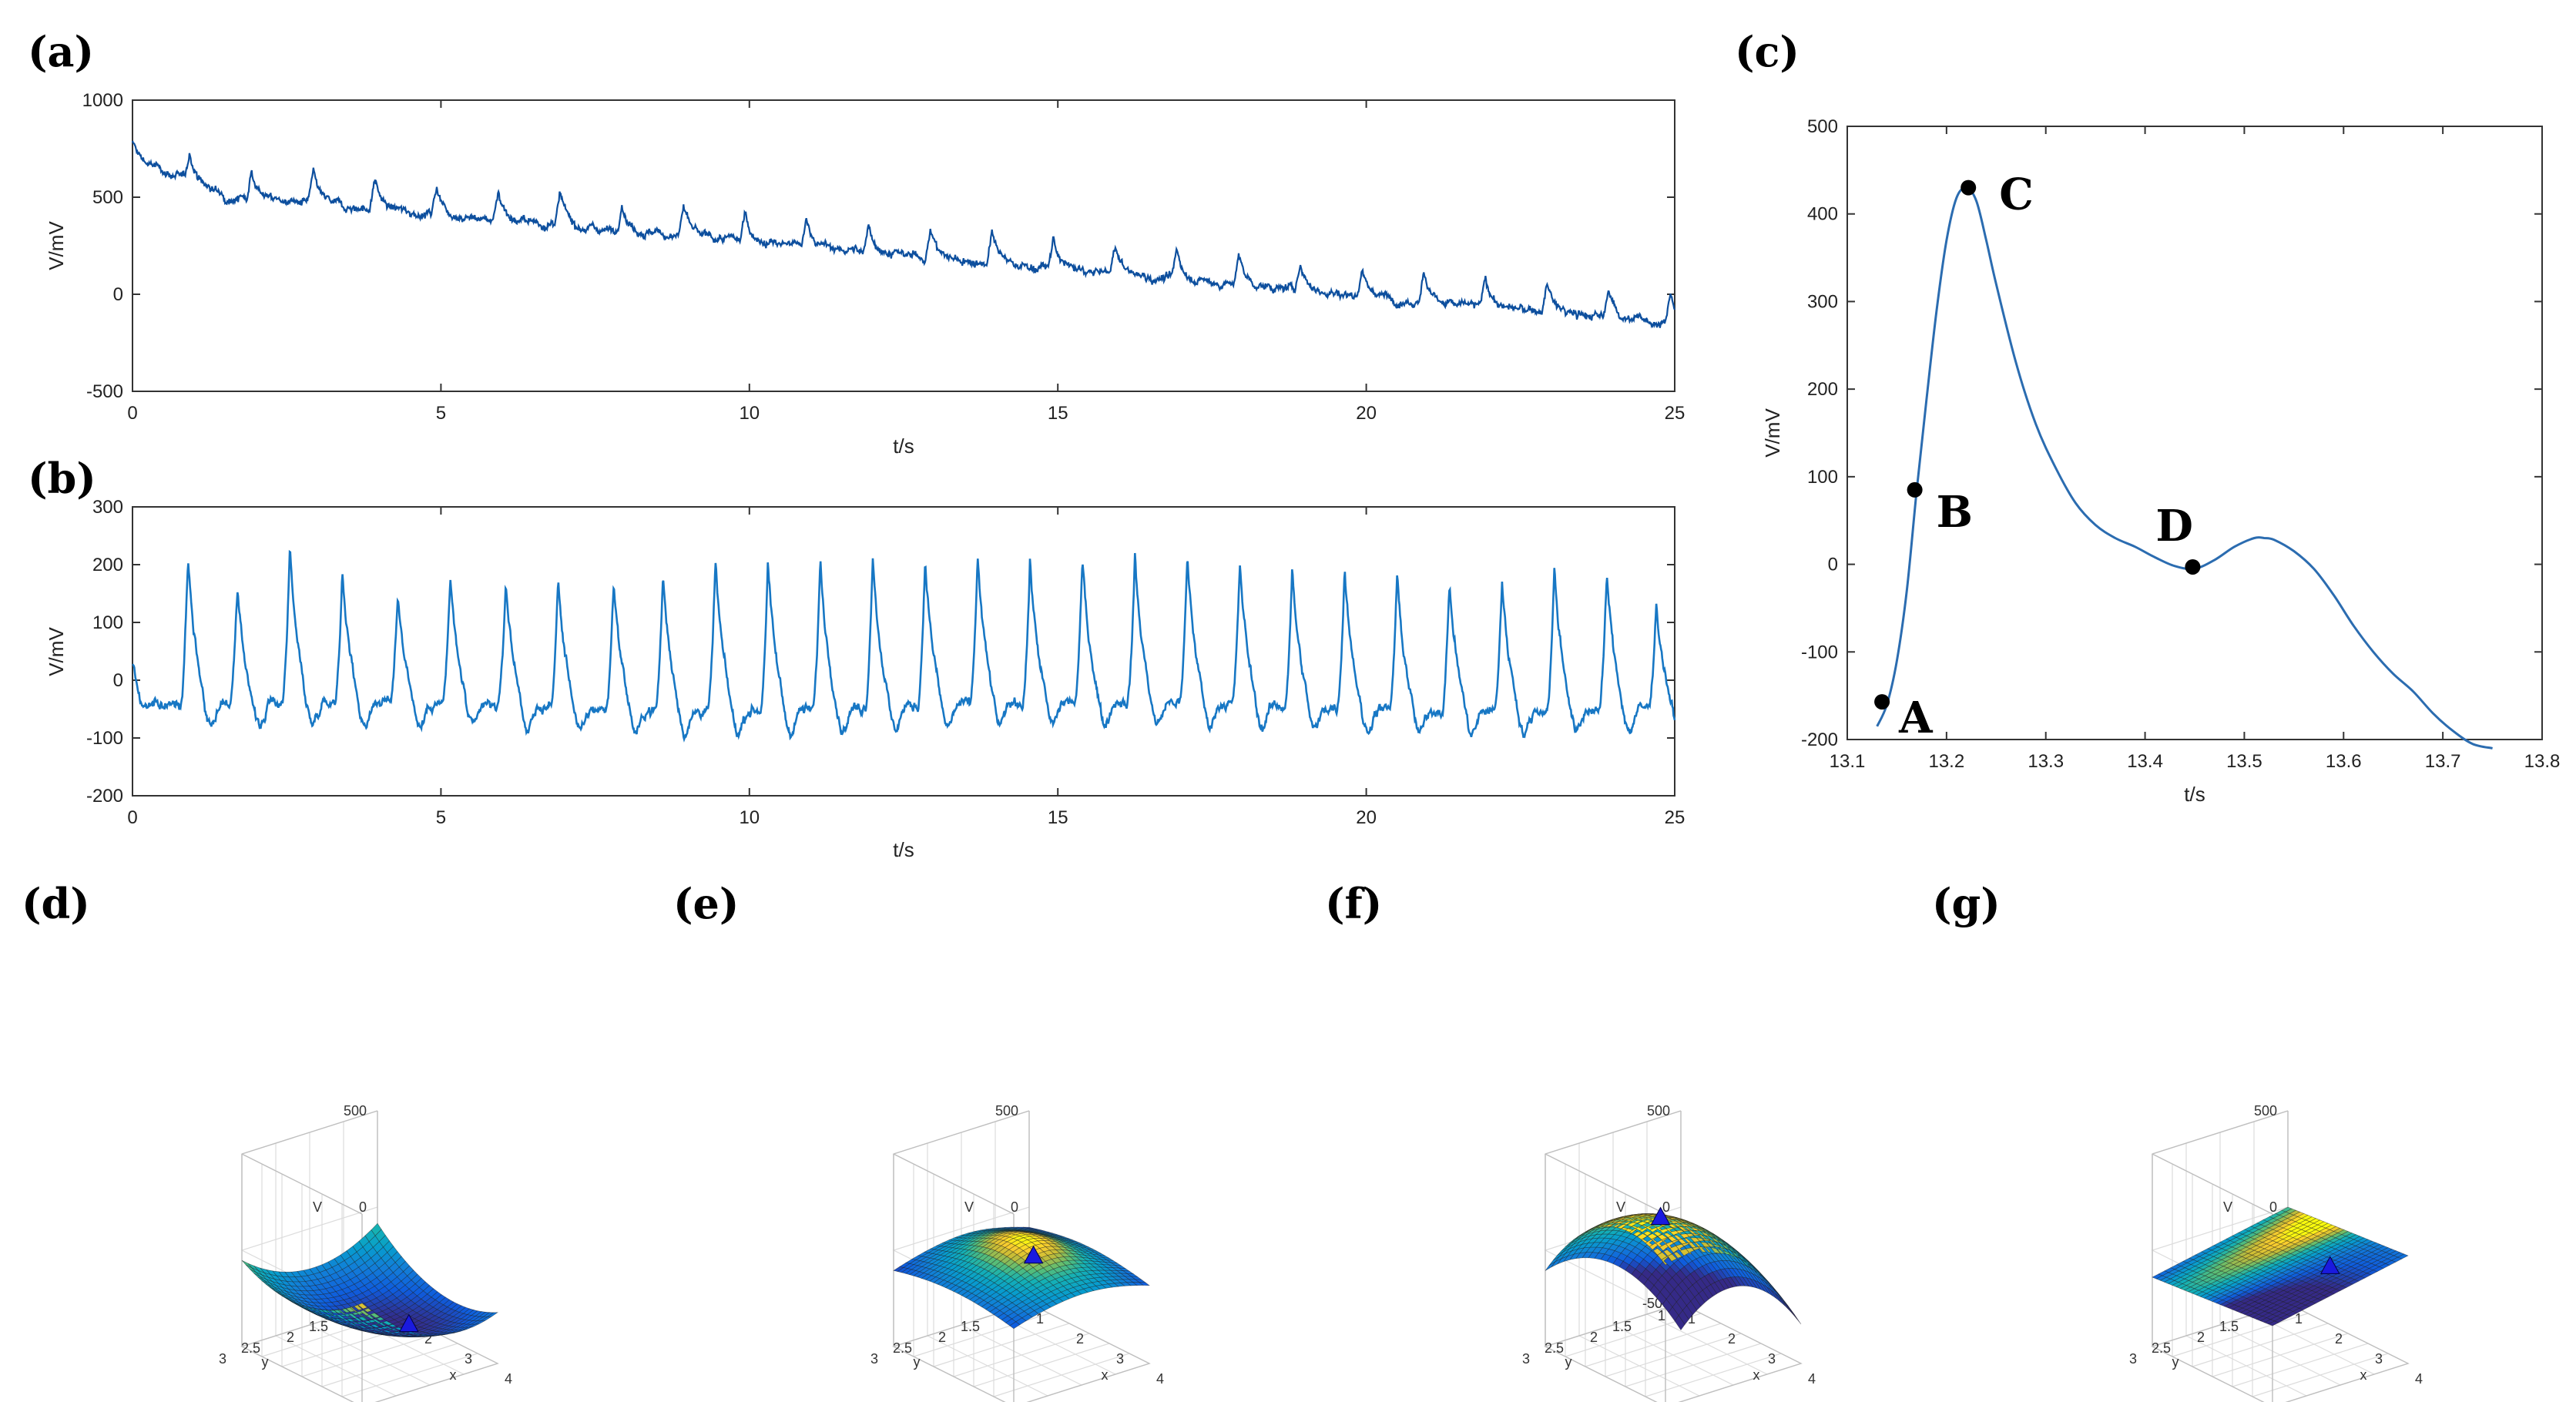  I want to click on y-tick-label: 400, so click(1822, 215).